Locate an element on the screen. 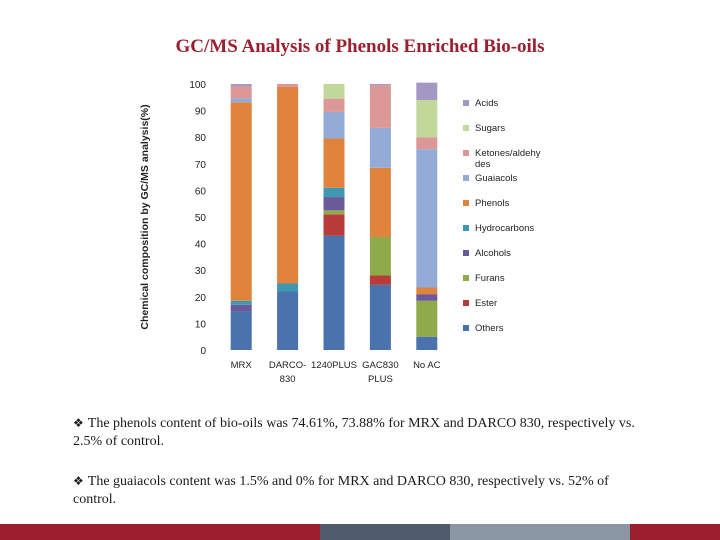  footer-bar is located at coordinates (360, 532).